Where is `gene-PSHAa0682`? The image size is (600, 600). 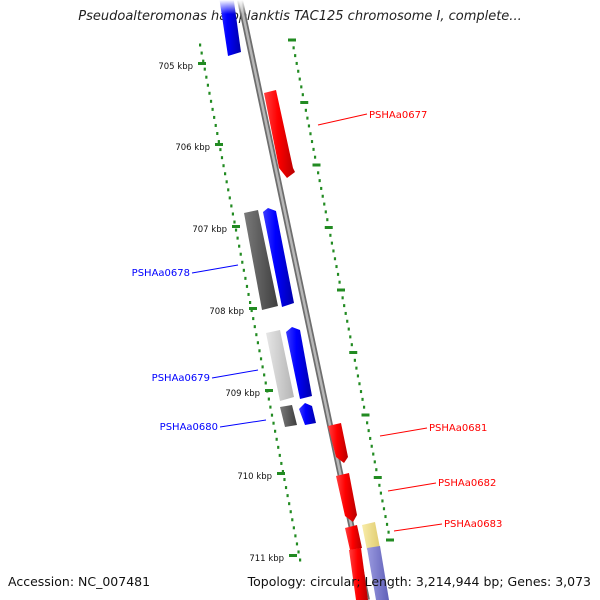 gene-PSHAa0682 is located at coordinates (346, 497).